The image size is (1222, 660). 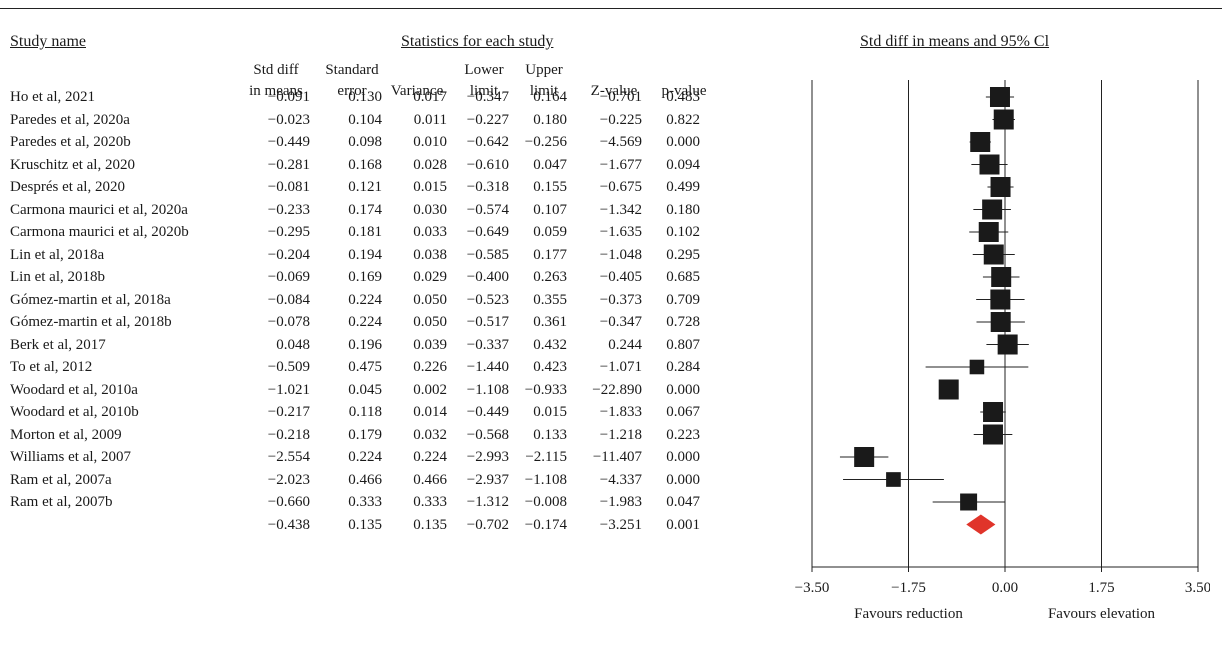 I want to click on upper-cell: 0.432, so click(x=550, y=344).